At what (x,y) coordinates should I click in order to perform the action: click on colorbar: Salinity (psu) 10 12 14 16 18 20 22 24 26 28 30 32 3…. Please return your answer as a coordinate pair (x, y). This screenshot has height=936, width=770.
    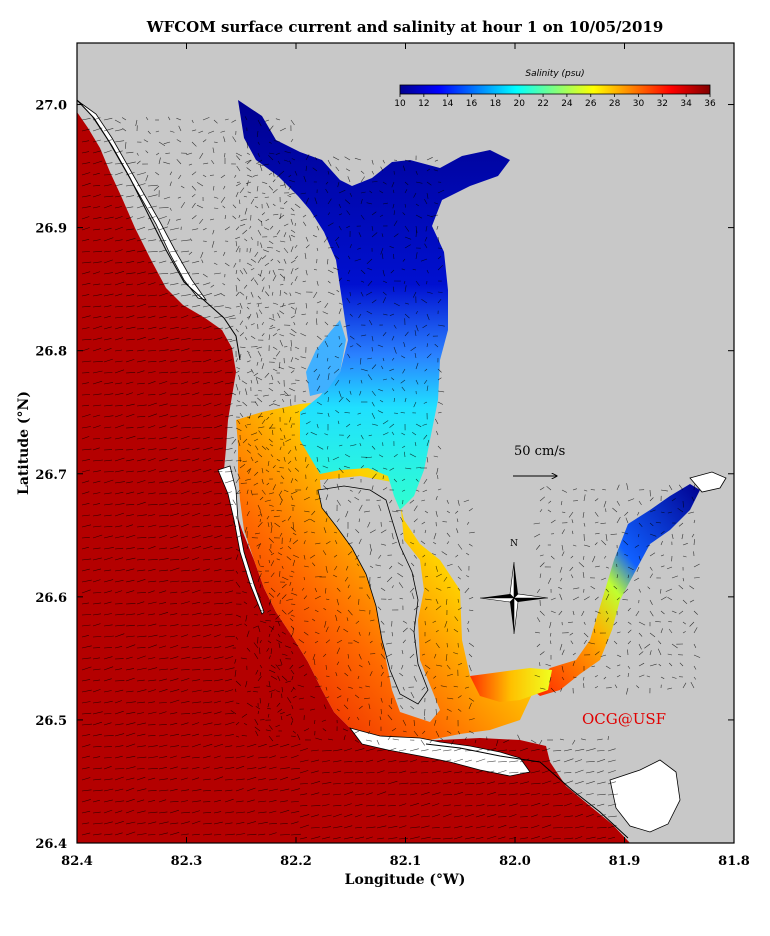
    Looking at the image, I should click on (555, 89).